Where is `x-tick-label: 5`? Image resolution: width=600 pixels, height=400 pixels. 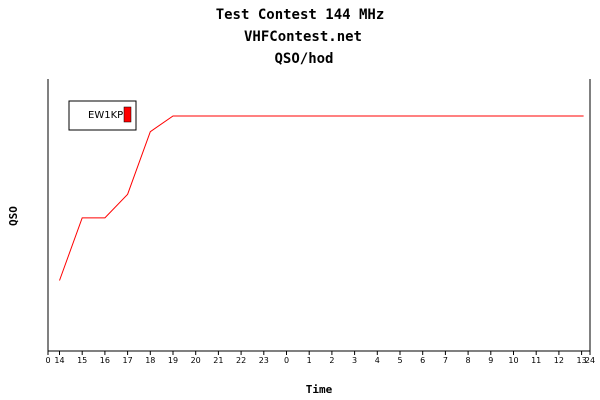
x-tick-label: 5 is located at coordinates (399, 360).